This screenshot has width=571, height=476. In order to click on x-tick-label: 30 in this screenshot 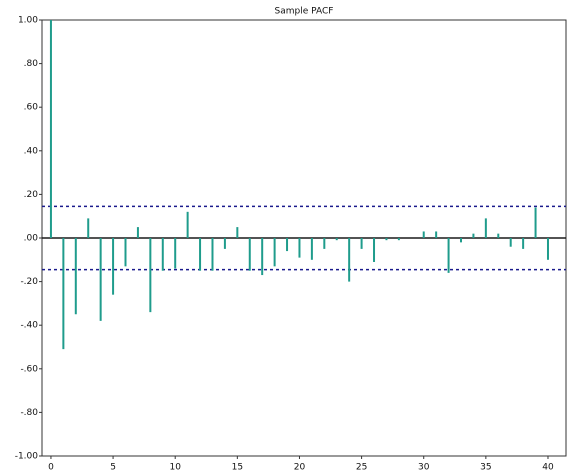, I will do `click(424, 468)`.